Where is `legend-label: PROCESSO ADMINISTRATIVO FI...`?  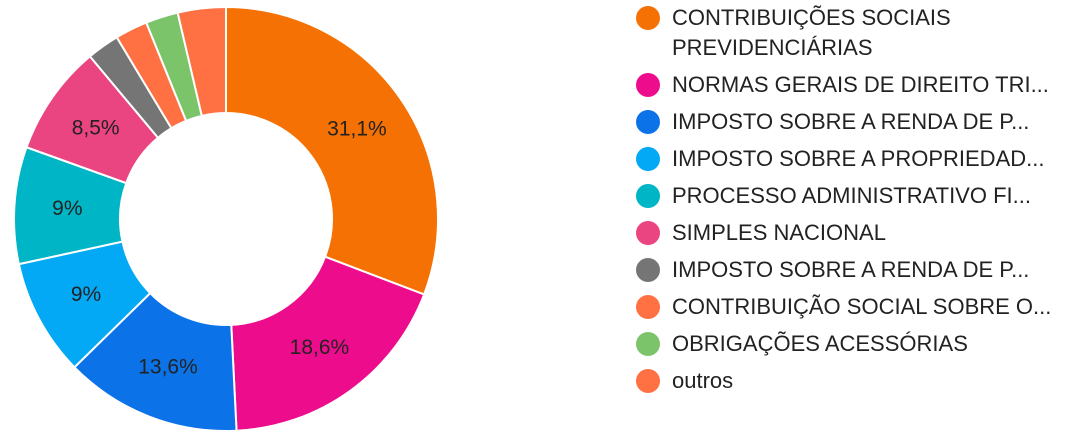
legend-label: PROCESSO ADMINISTRATIVO FI... is located at coordinates (851, 195).